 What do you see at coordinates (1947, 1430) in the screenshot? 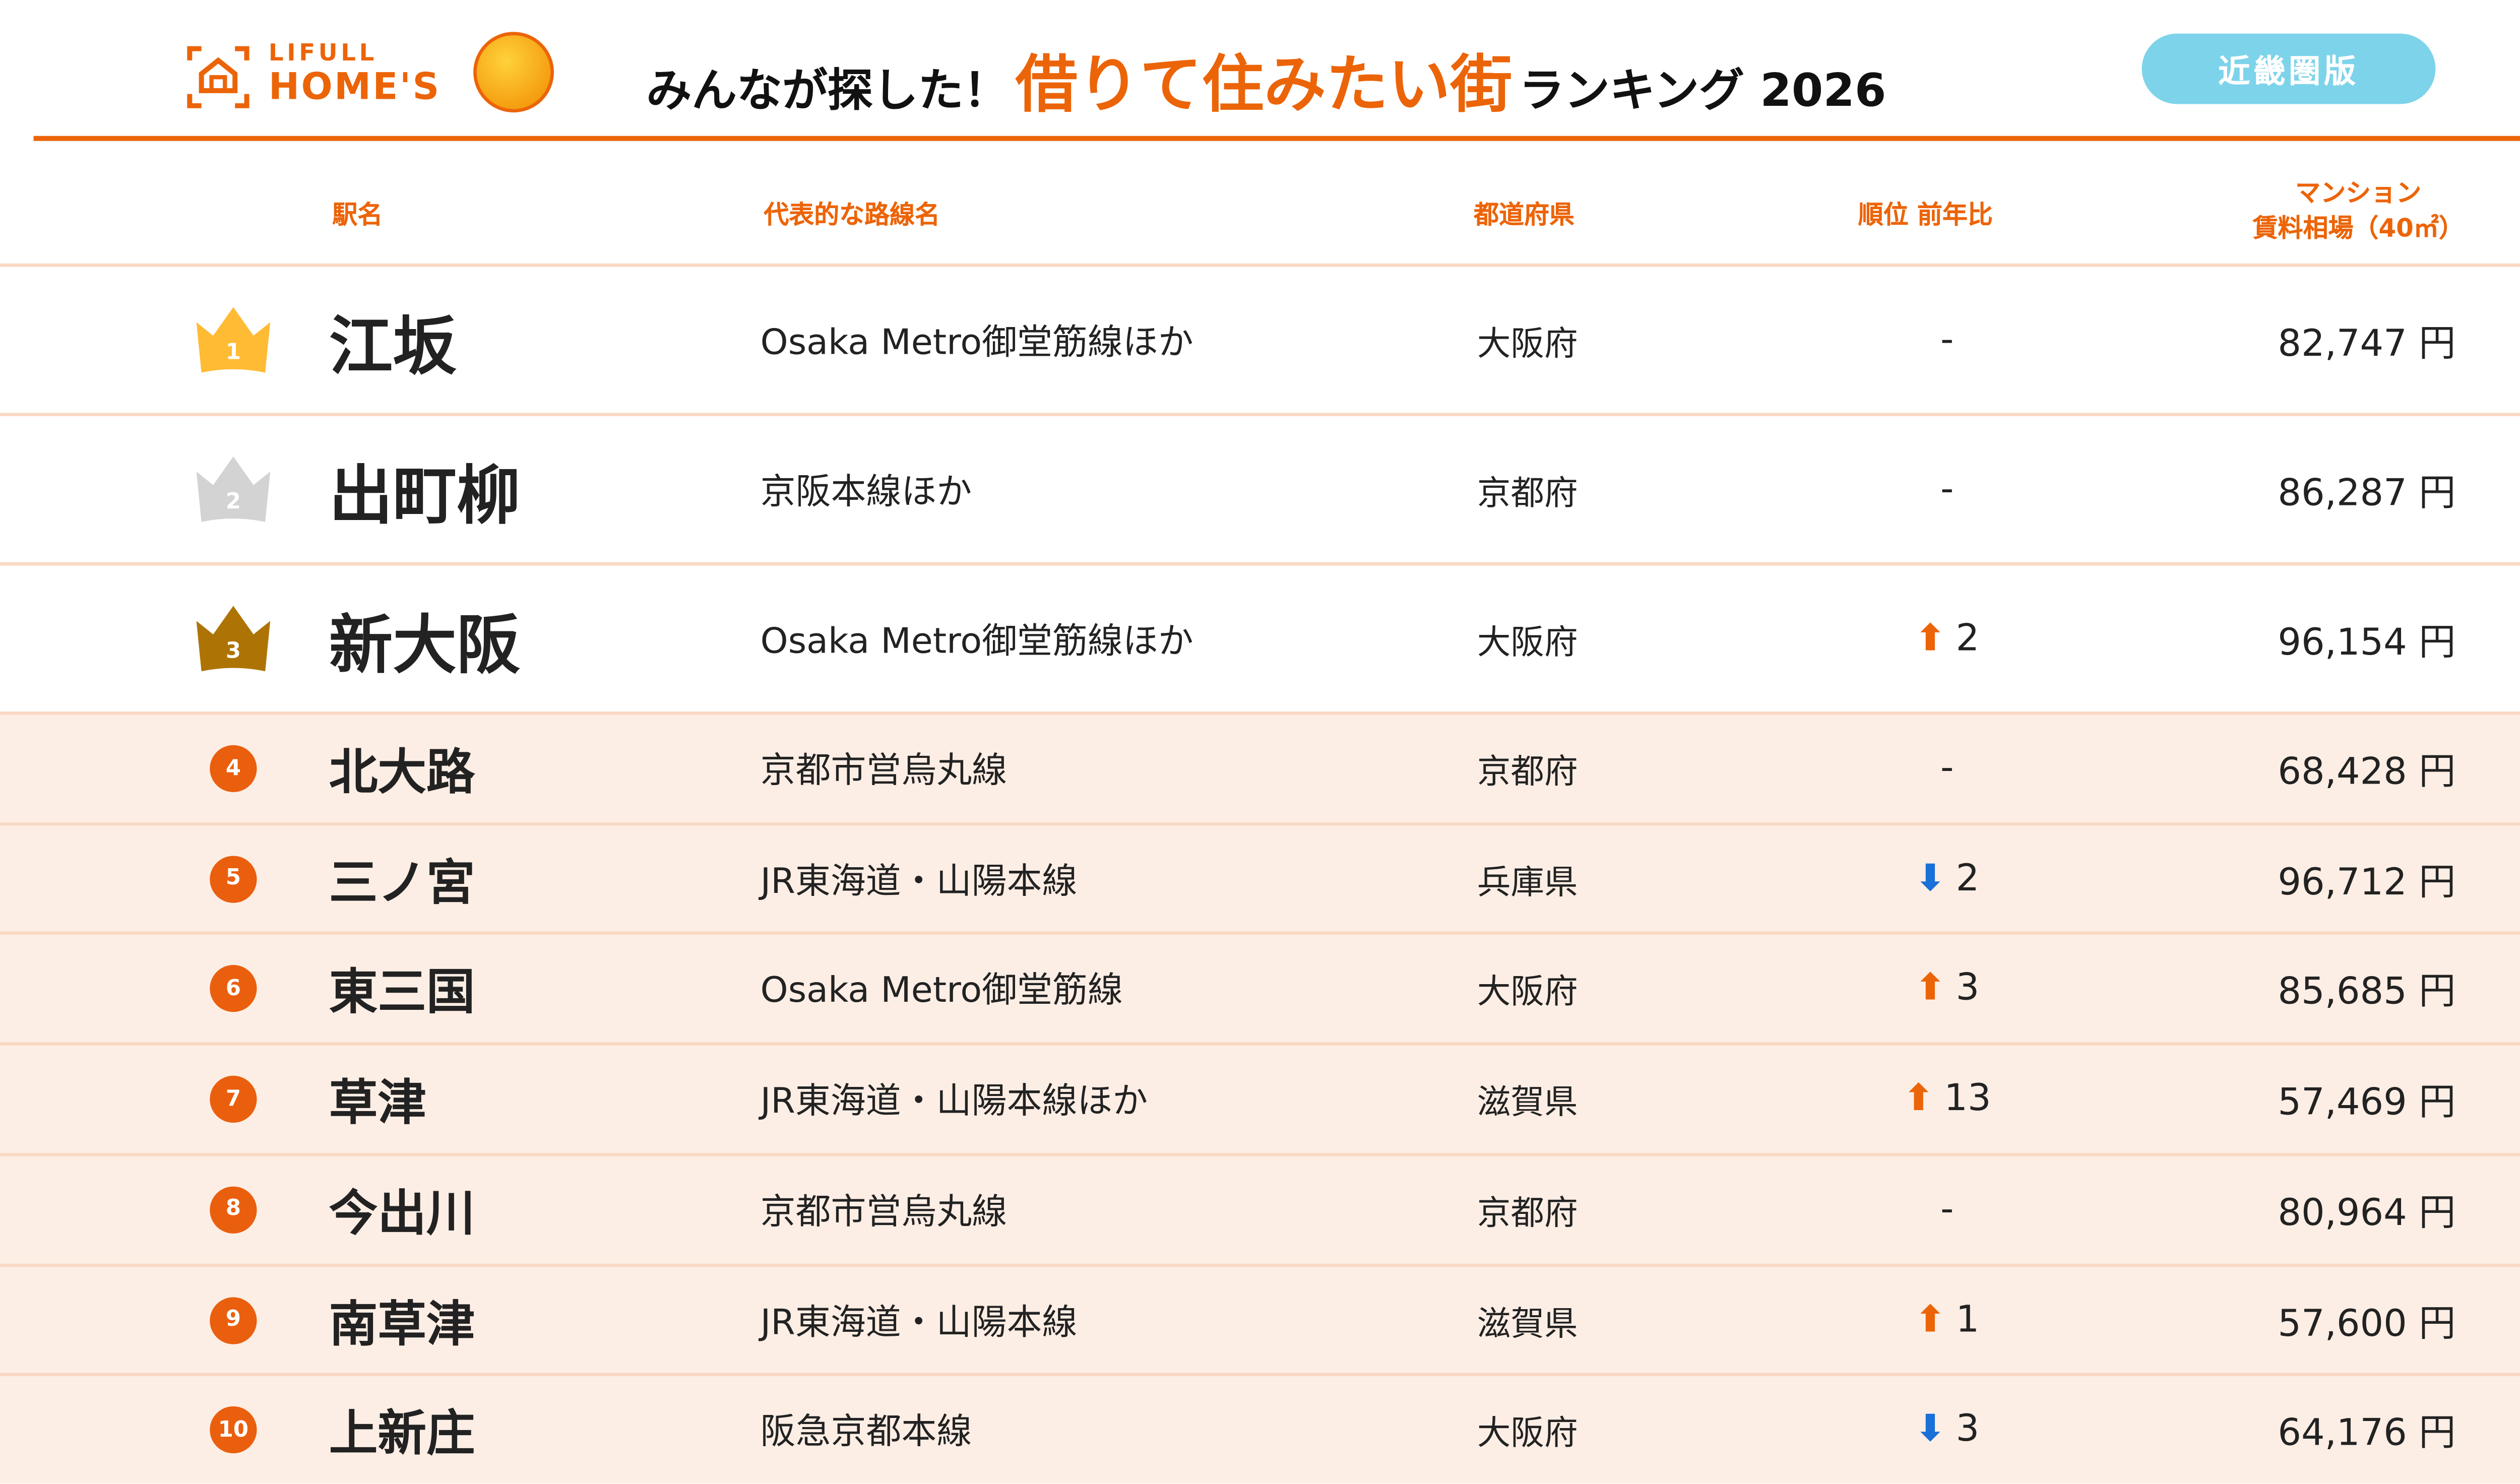
I see `rank-change: ⬇ 3` at bounding box center [1947, 1430].